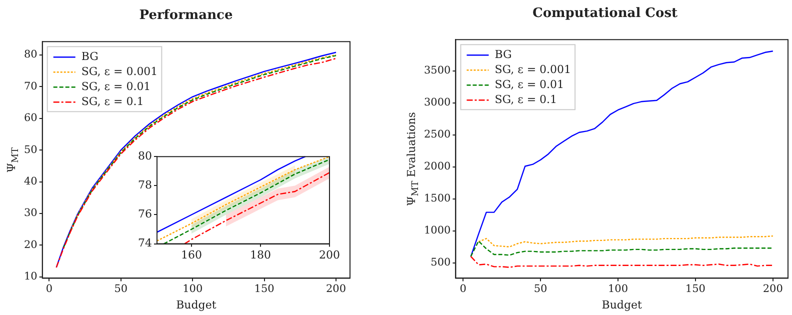 The image size is (792, 315). Describe the element at coordinates (437, 102) in the screenshot. I see `y-tick-label: 3000` at that location.